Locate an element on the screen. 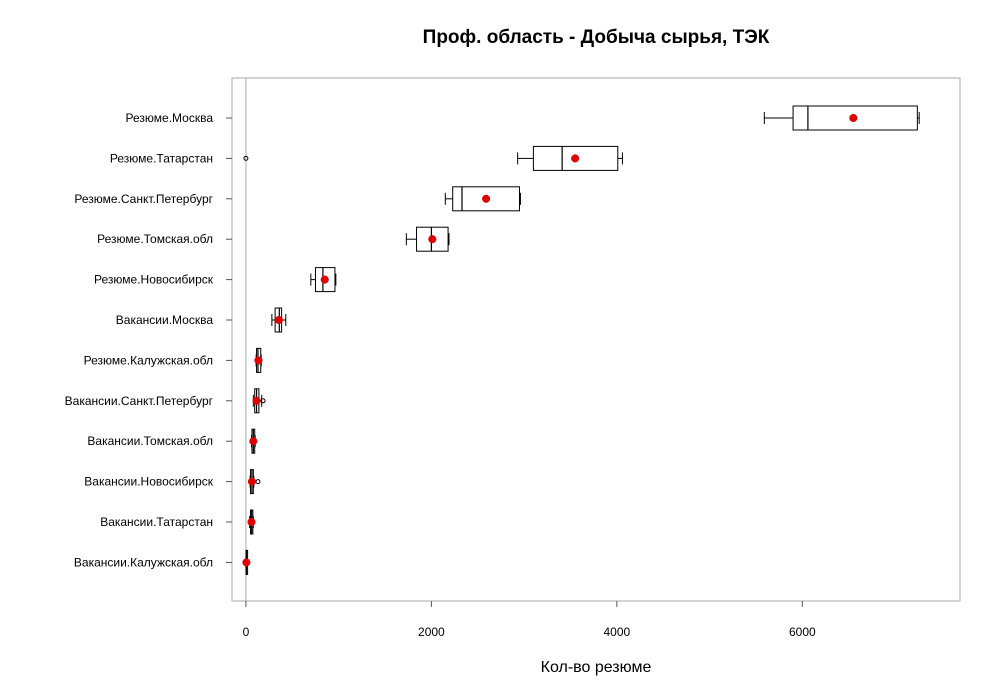 This screenshot has height=700, width=1000. x-tick-label: 6000 is located at coordinates (802, 632).